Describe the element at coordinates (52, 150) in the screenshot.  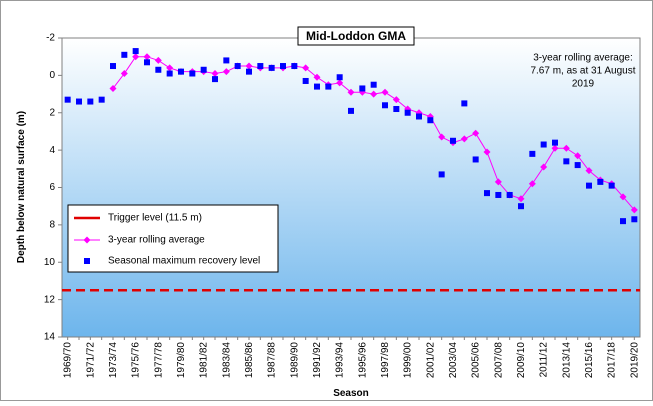
I see `y-tick-label: 4` at that location.